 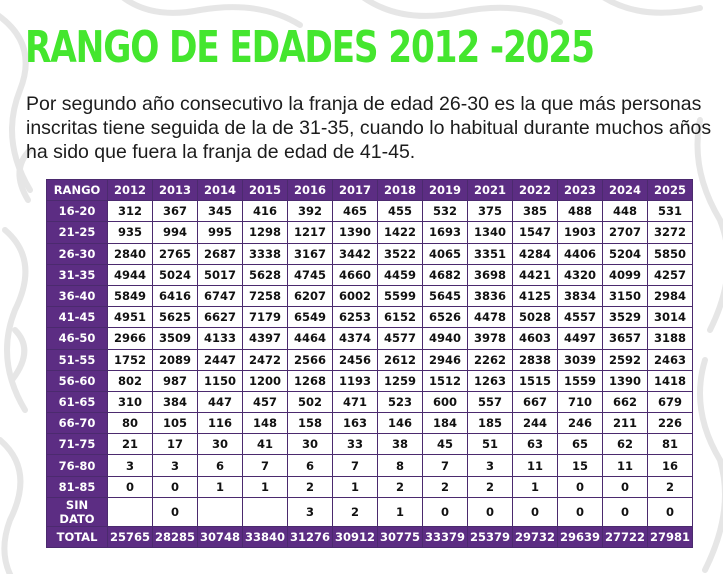 What do you see at coordinates (535, 232) in the screenshot?
I see `table-cell: 1547` at bounding box center [535, 232].